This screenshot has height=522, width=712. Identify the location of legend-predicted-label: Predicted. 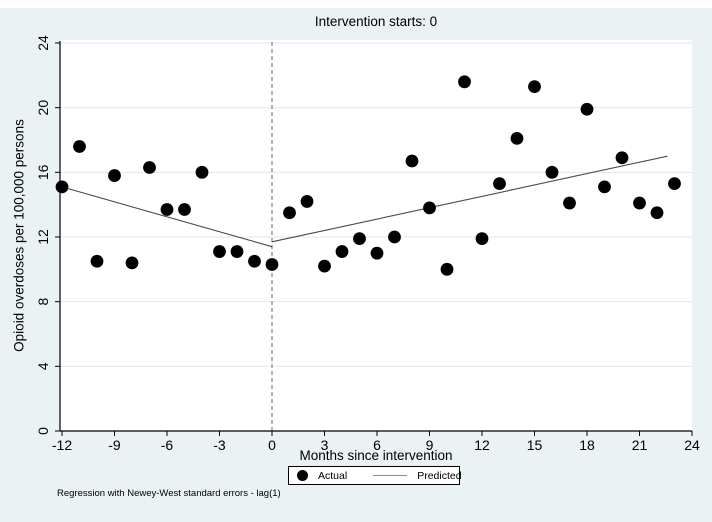
(439, 475).